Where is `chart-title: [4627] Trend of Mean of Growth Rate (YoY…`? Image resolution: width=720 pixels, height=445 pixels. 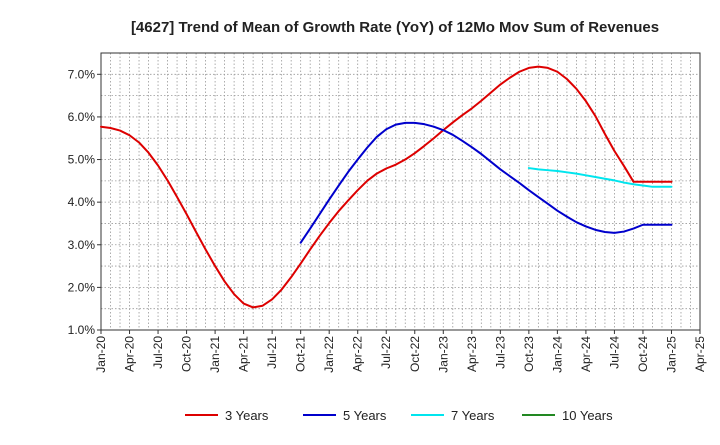 chart-title: [4627] Trend of Mean of Growth Rate (YoY… is located at coordinates (395, 27).